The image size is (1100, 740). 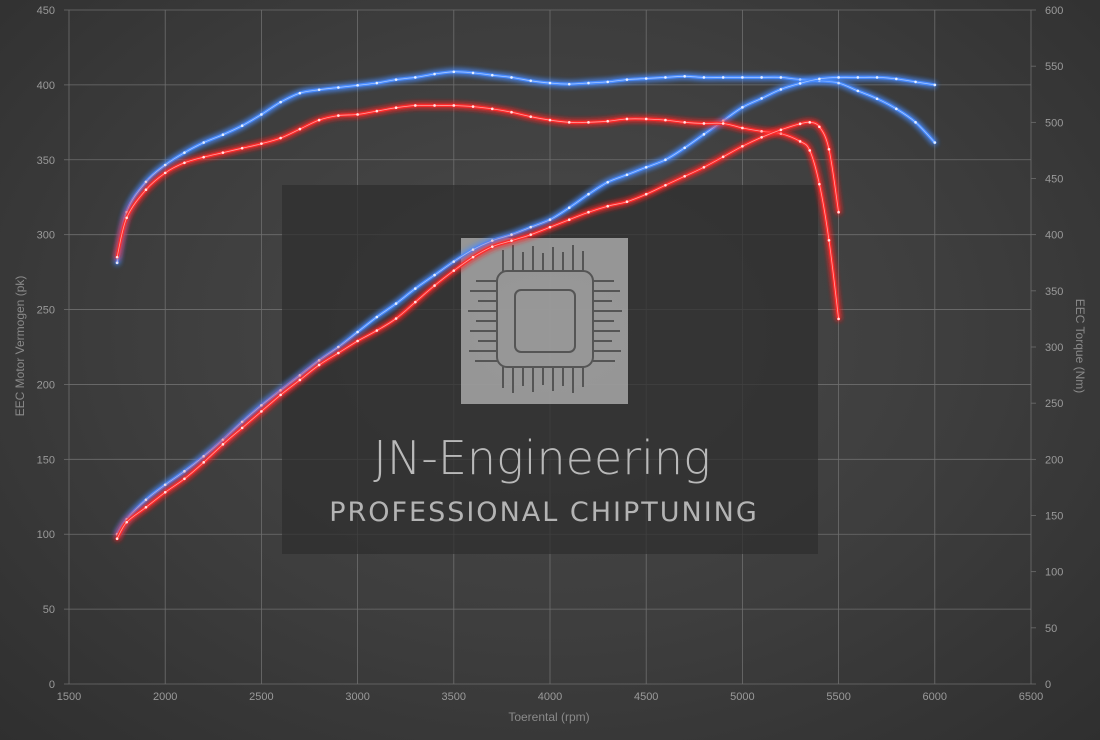 I want to click on y-left-tick-label: 350, so click(x=46, y=161).